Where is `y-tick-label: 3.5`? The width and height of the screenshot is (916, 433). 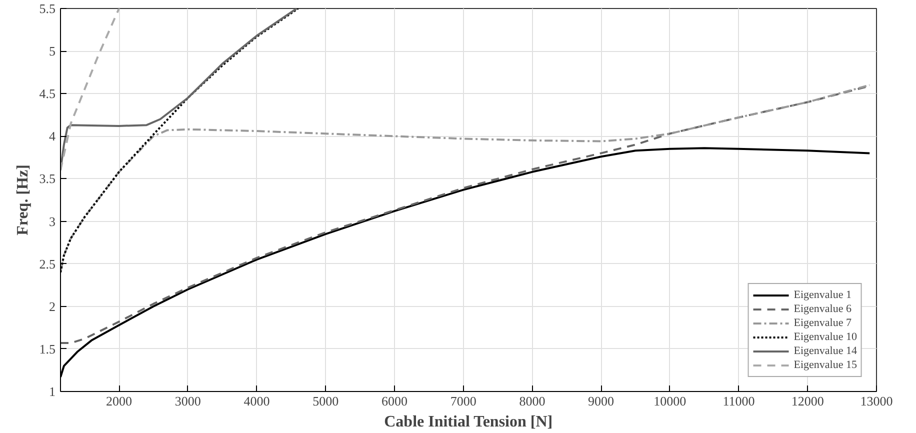 y-tick-label: 3.5 is located at coordinates (47, 178).